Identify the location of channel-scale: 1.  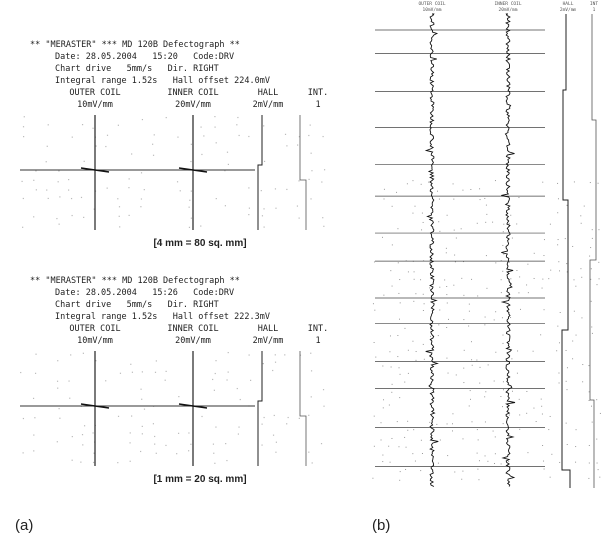
(594, 10).